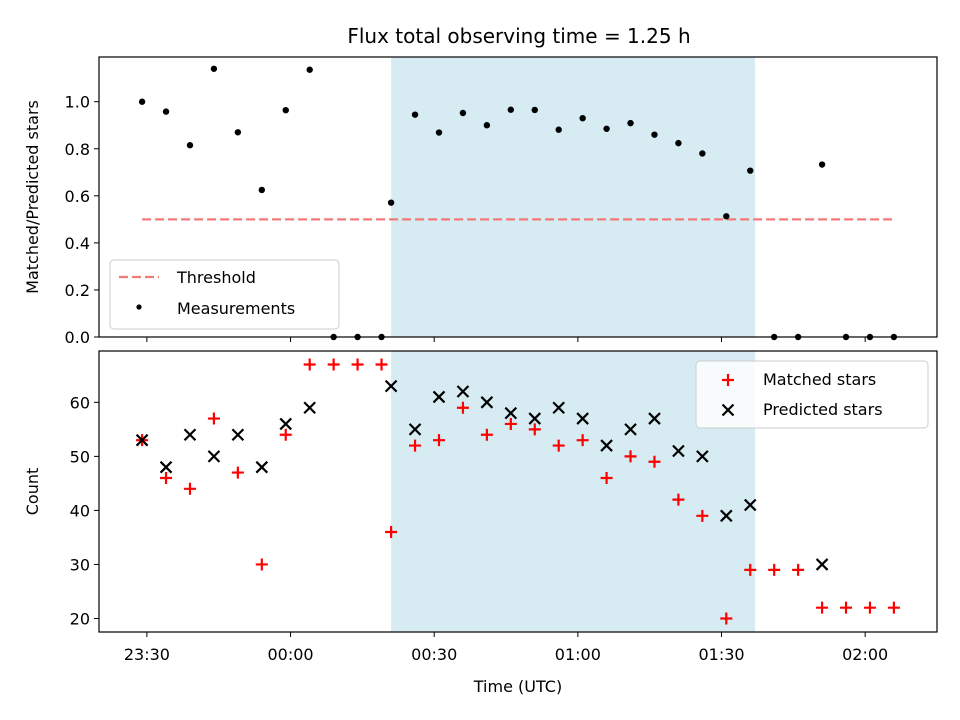 This screenshot has width=960, height=720. What do you see at coordinates (865, 654) in the screenshot?
I see `x-tick-label: 02:00` at bounding box center [865, 654].